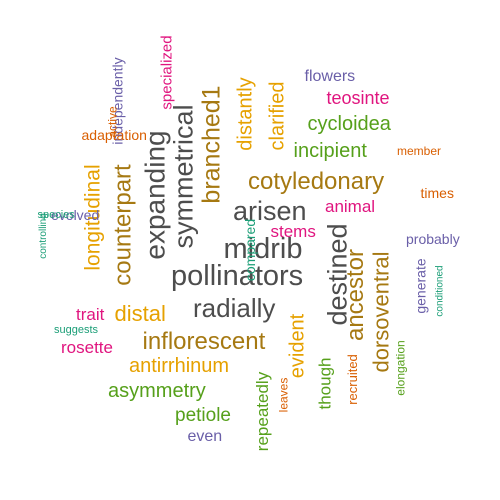 This screenshot has height=500, width=500. Describe the element at coordinates (350, 206) in the screenshot. I see `word-animal: animal` at that location.